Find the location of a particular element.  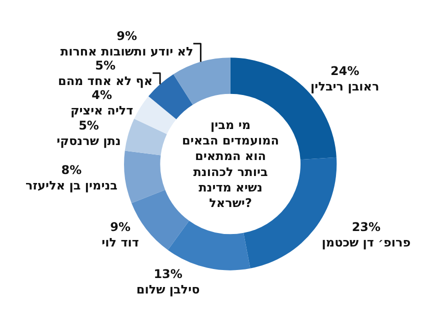

slice-label: דוד לוי is located at coordinates (120, 243).